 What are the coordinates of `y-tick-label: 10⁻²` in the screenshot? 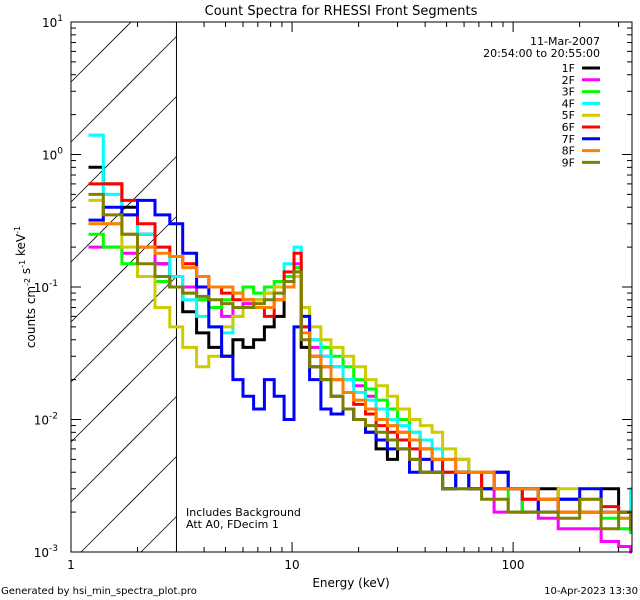 It's located at (46, 420).